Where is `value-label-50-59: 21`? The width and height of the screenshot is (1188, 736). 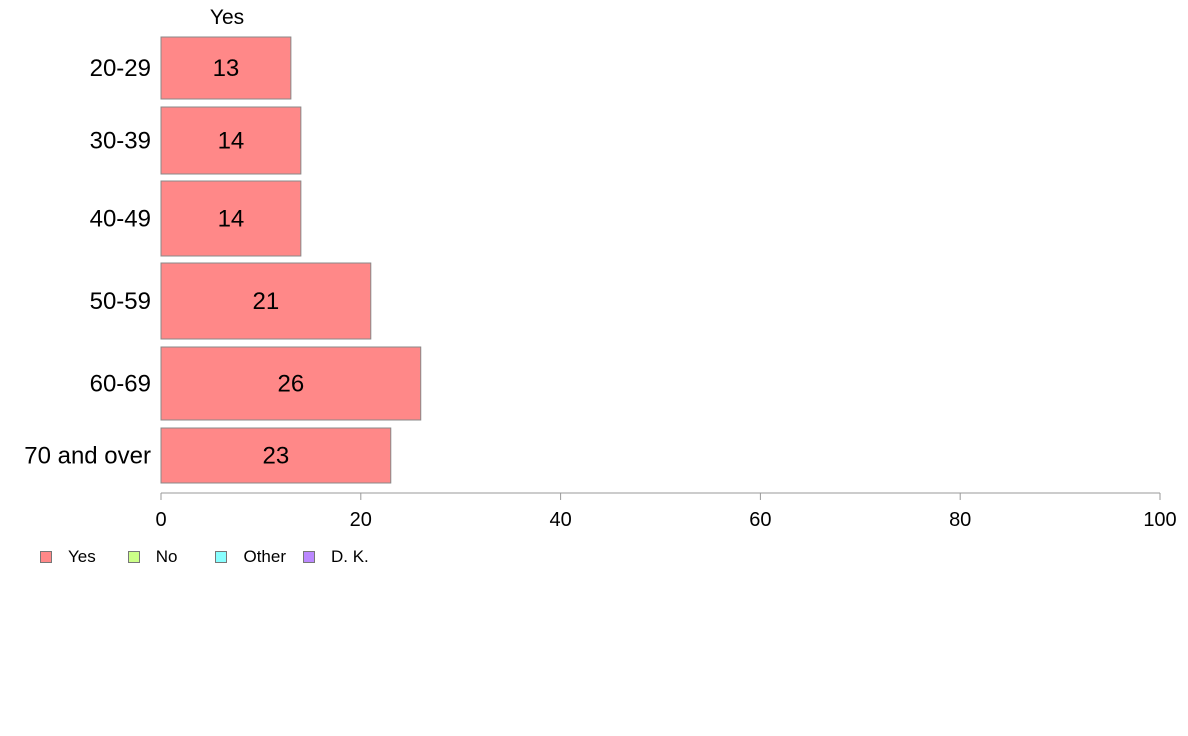
value-label-50-59: 21 is located at coordinates (266, 301).